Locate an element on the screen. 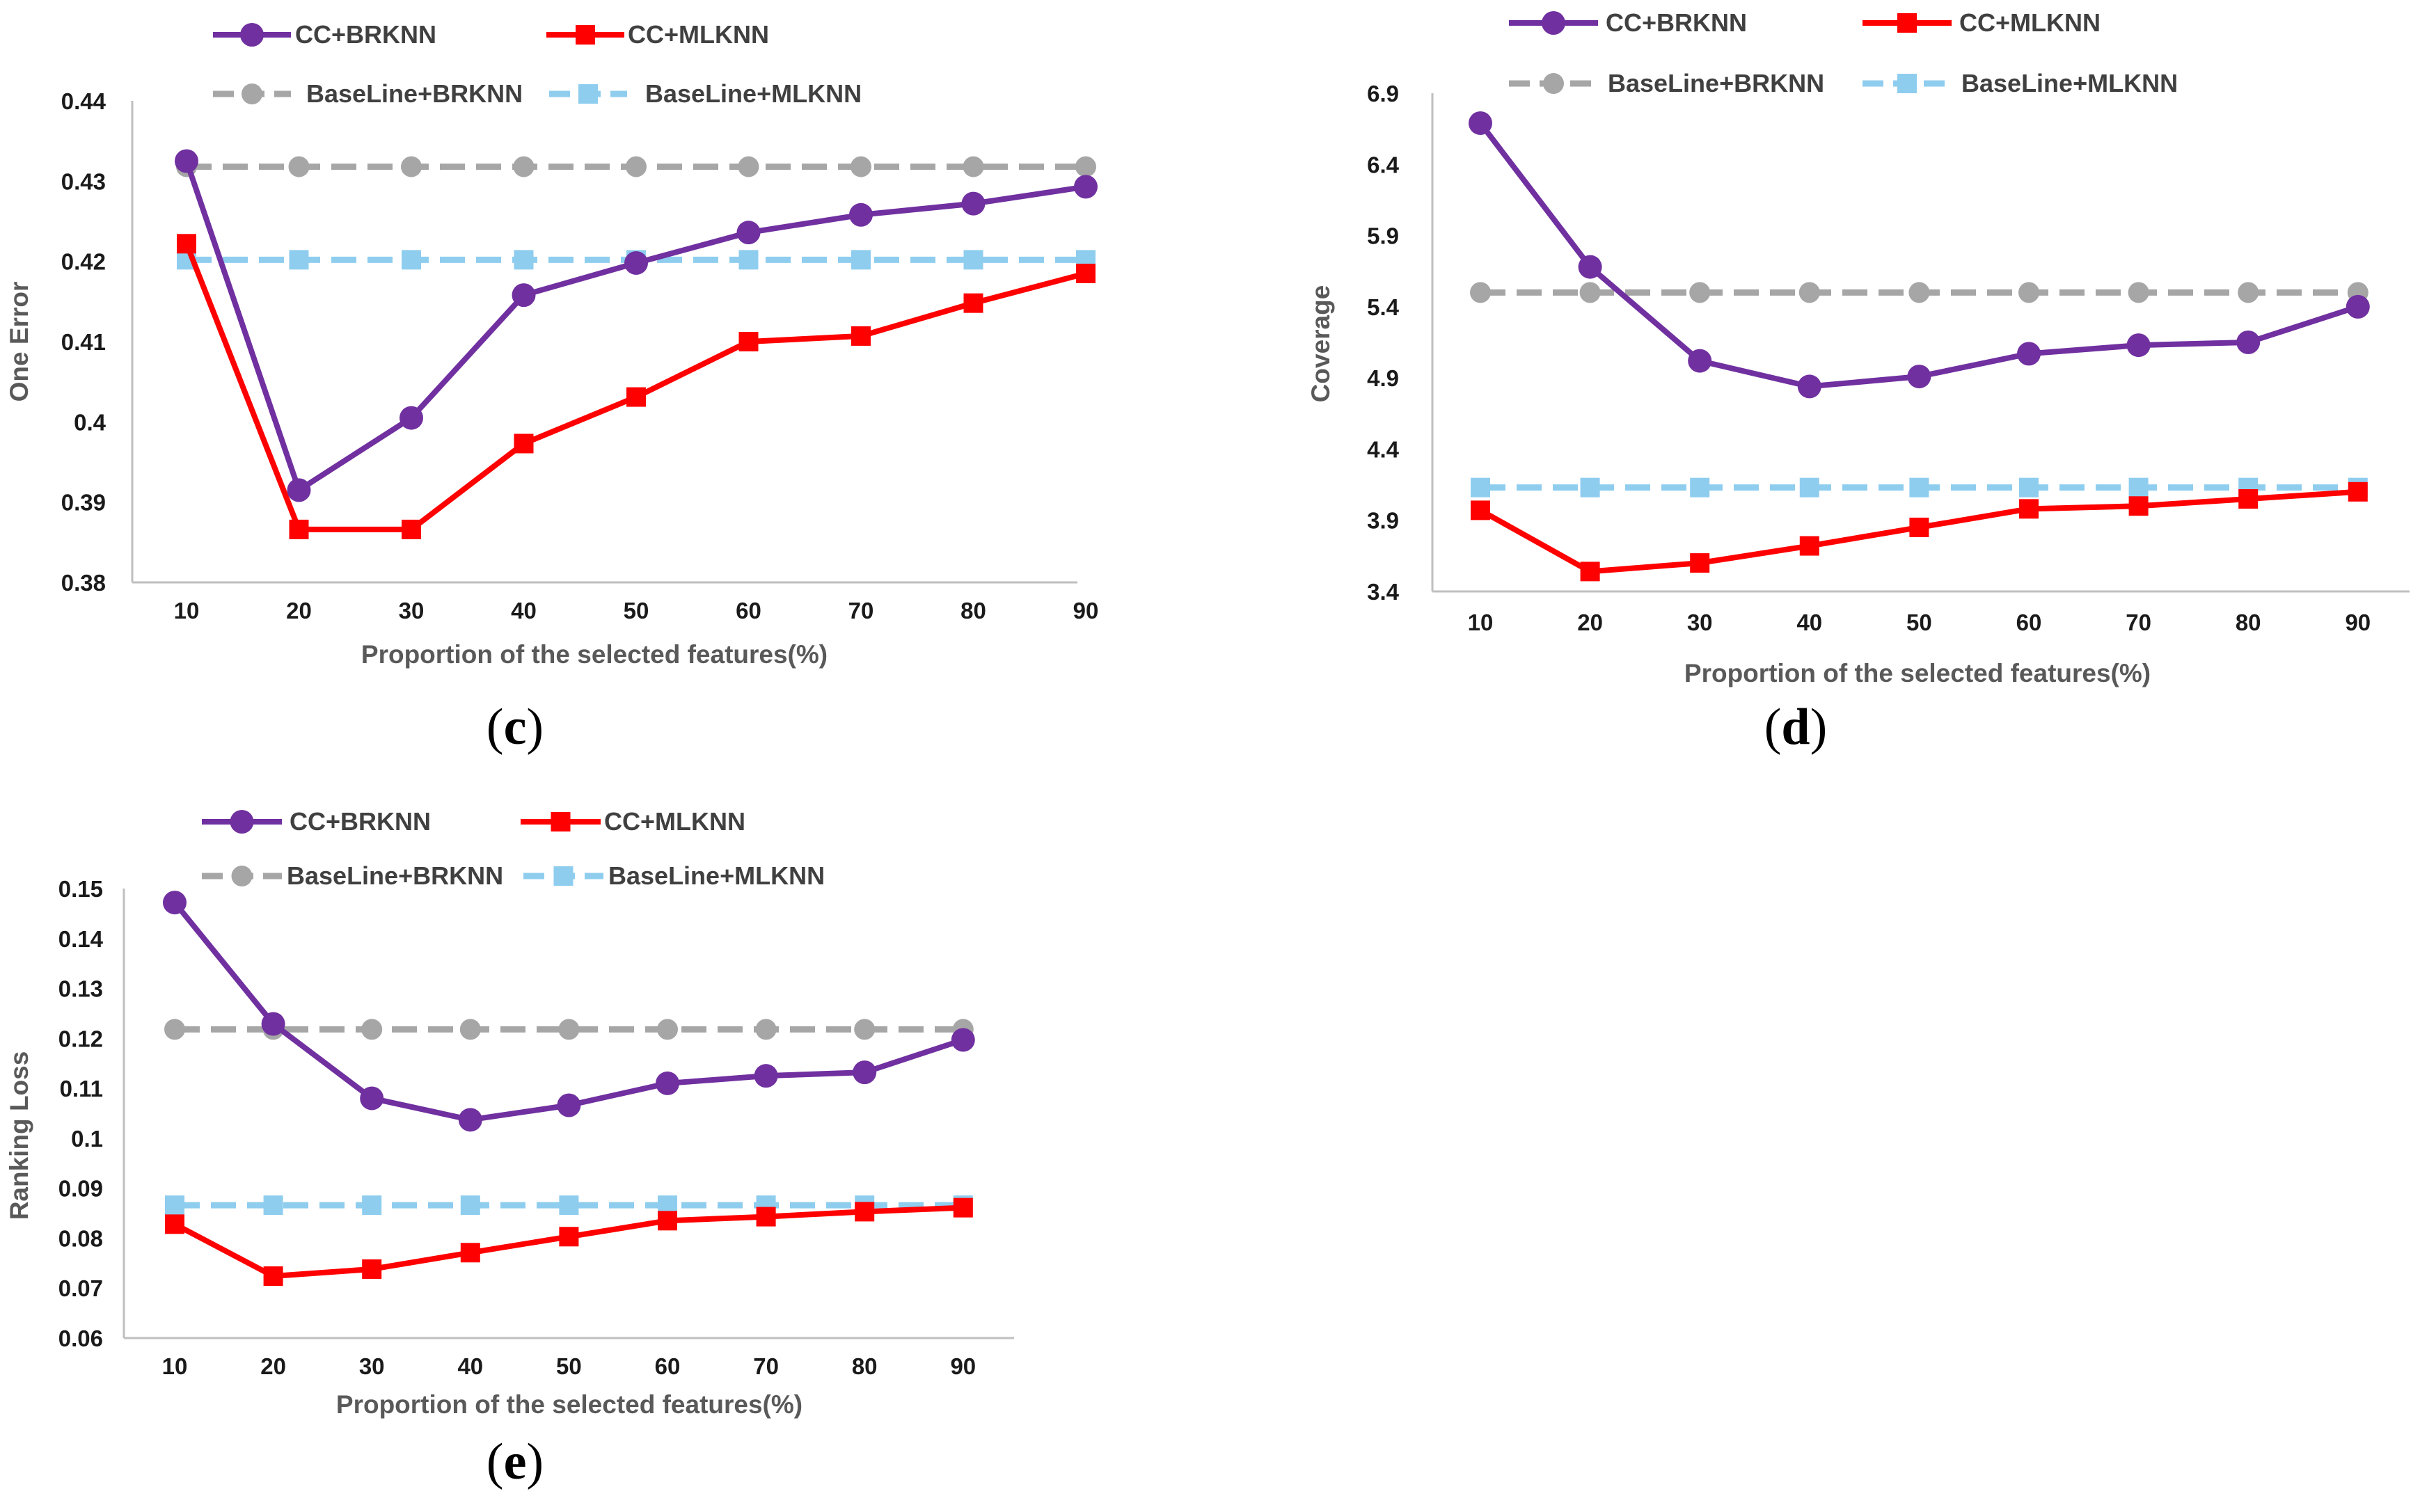  y-tick-label: 0.06 is located at coordinates (80, 1338).